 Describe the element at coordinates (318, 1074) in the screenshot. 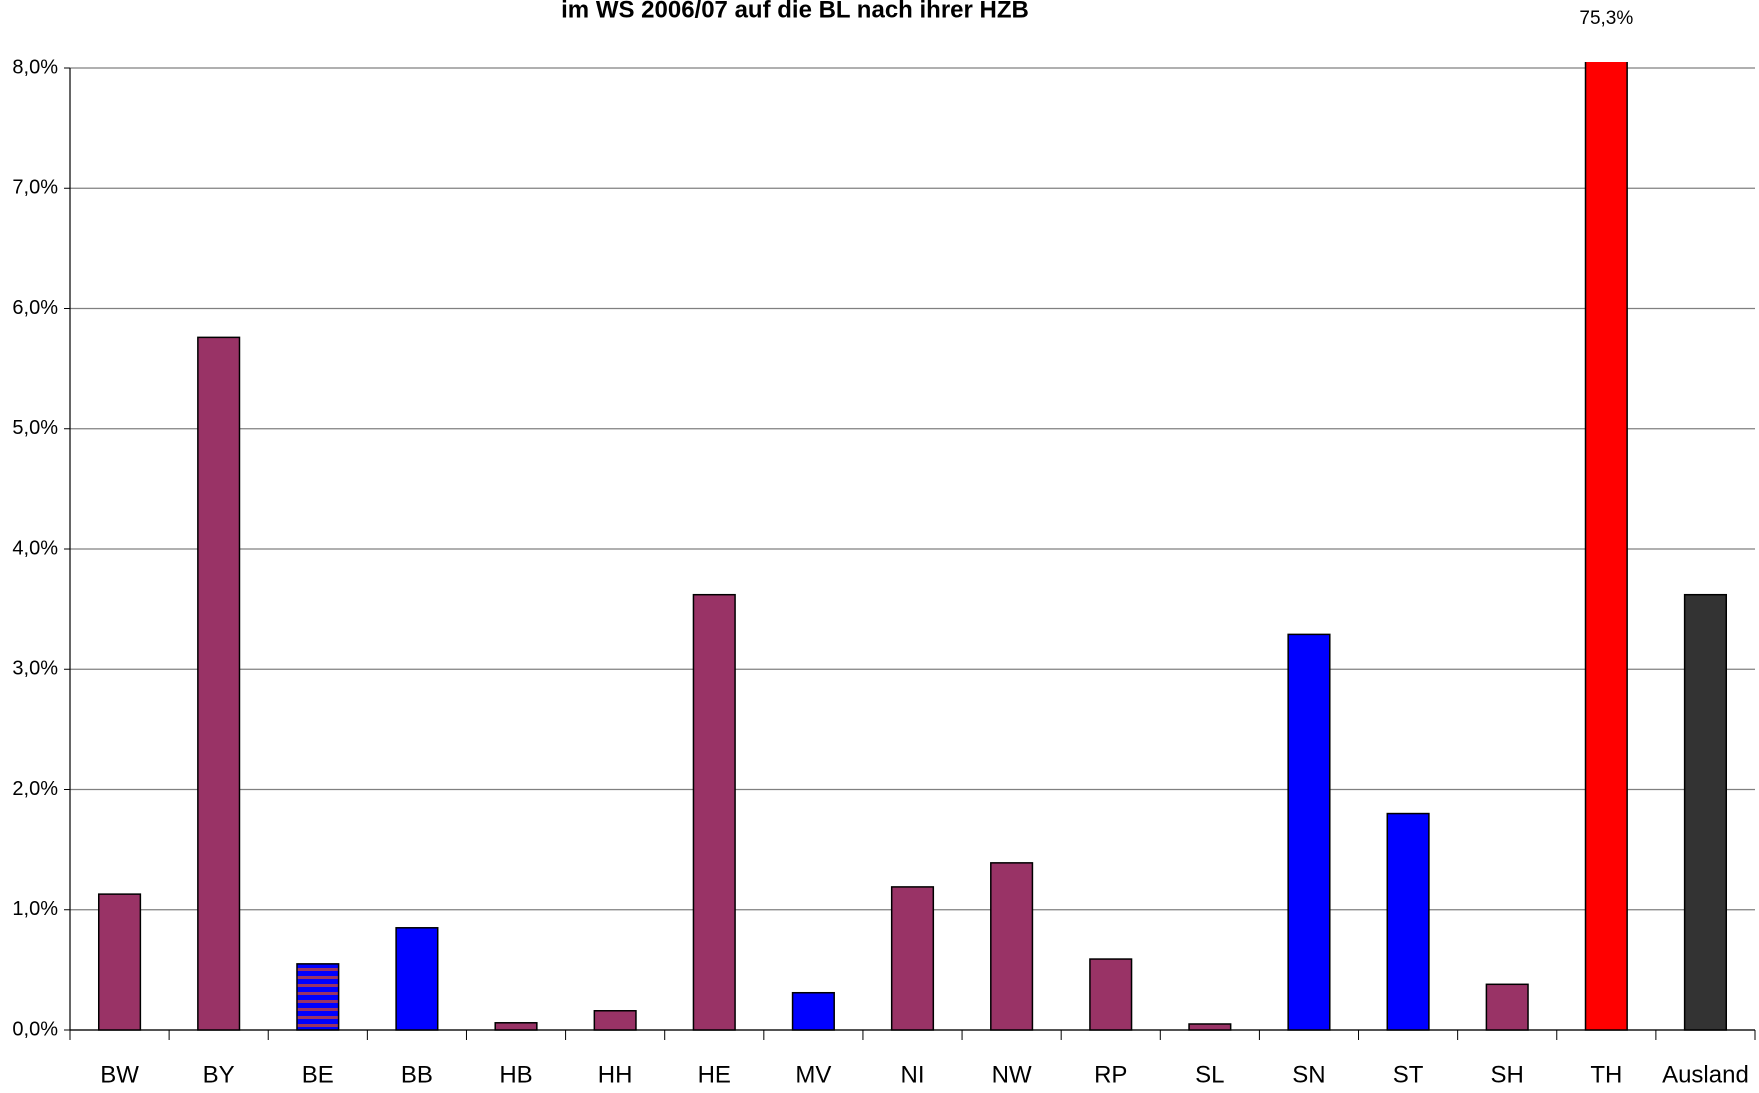

I see `x-tick-label: BE` at that location.